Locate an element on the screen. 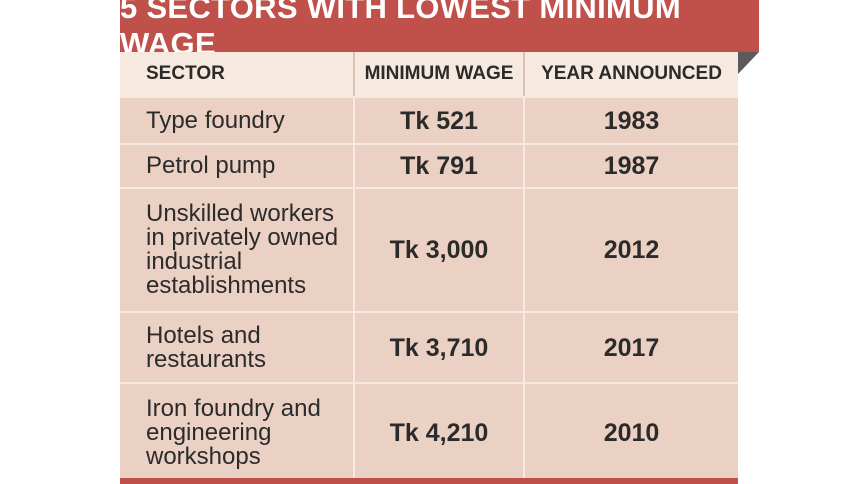 The image size is (860, 484). year-cell: 2010 is located at coordinates (630, 432).